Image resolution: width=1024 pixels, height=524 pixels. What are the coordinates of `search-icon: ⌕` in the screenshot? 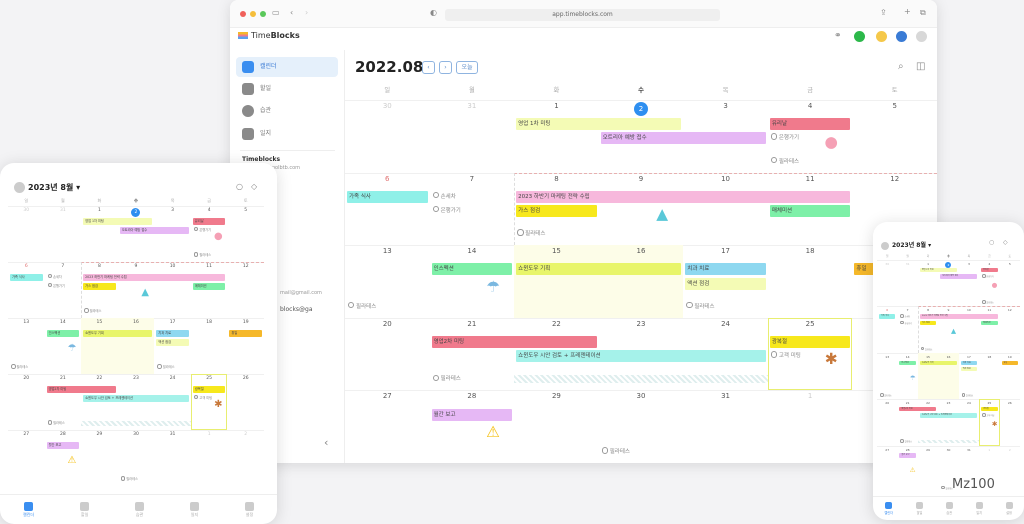 It's located at (901, 66).